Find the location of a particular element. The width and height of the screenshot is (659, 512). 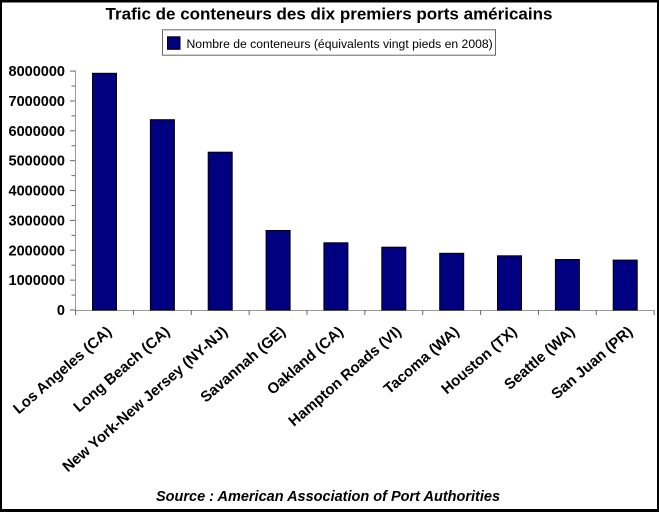

svg-text: 8000000 is located at coordinates (37, 72).